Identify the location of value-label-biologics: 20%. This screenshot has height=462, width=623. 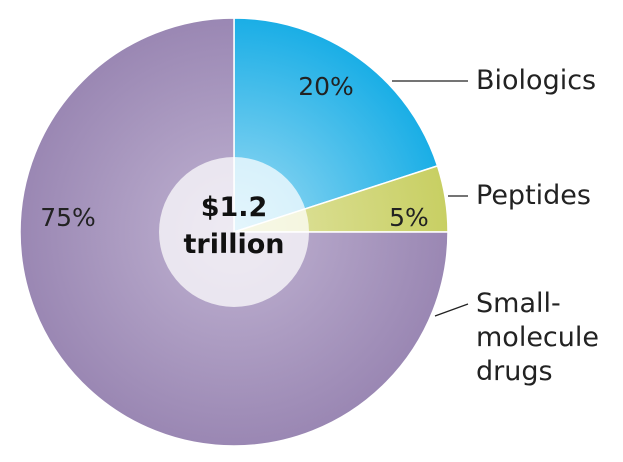
(326, 86).